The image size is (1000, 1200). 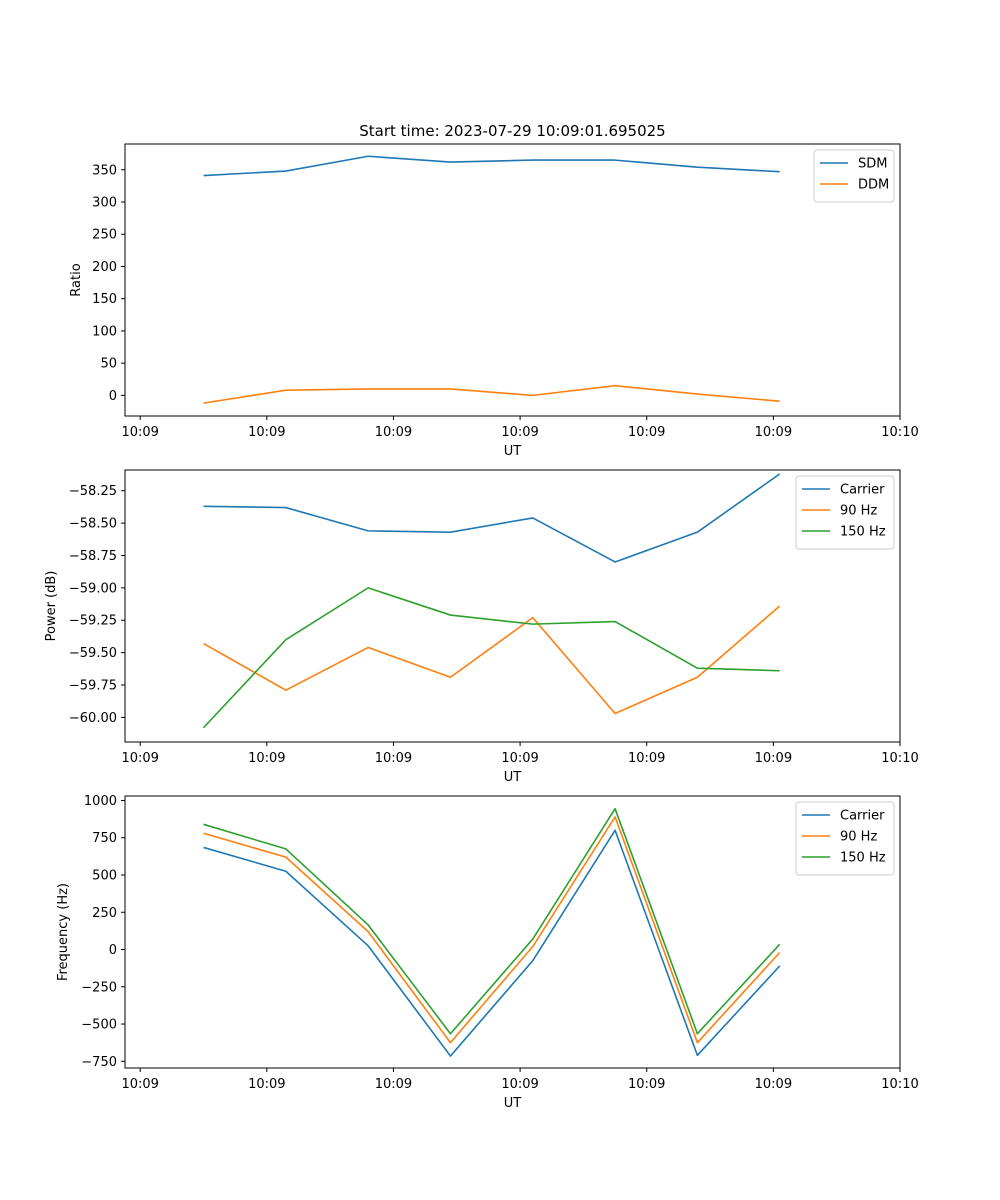 I want to click on y-tick-label: 50, so click(x=108, y=364).